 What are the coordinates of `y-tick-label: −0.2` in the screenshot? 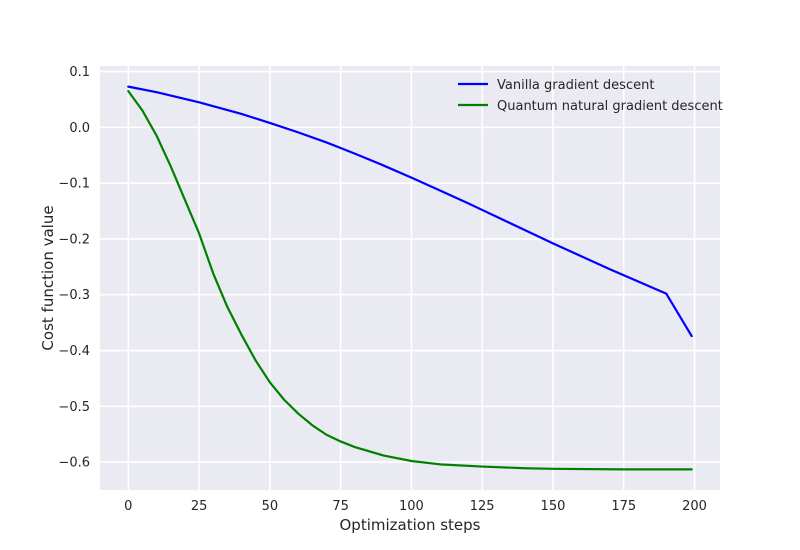 It's located at (74, 239).